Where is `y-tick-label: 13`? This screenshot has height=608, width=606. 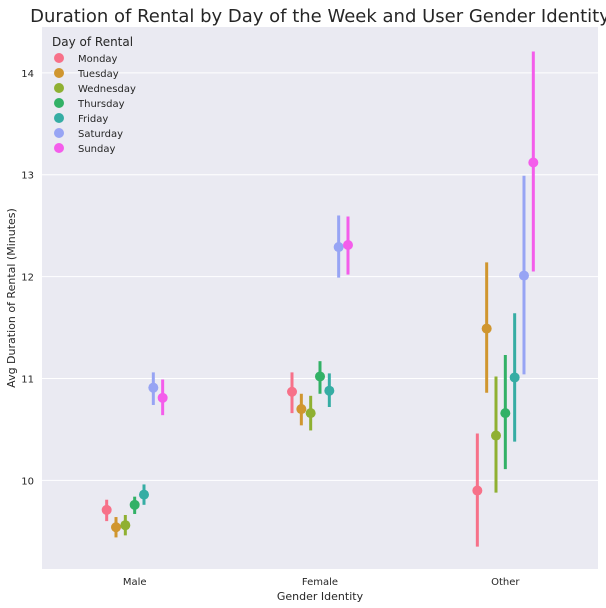 y-tick-label: 13 is located at coordinates (27, 176).